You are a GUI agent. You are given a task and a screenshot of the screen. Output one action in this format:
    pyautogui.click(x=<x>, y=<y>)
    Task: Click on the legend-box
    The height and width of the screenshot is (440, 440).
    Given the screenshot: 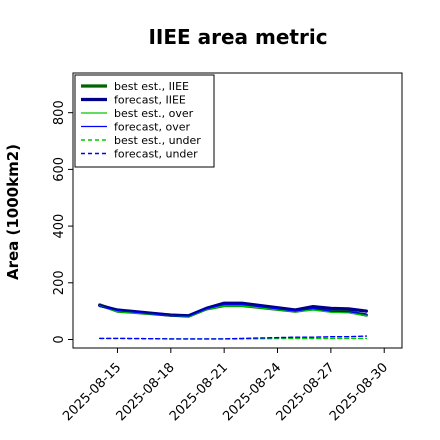 What is the action you would take?
    pyautogui.click(x=144, y=121)
    